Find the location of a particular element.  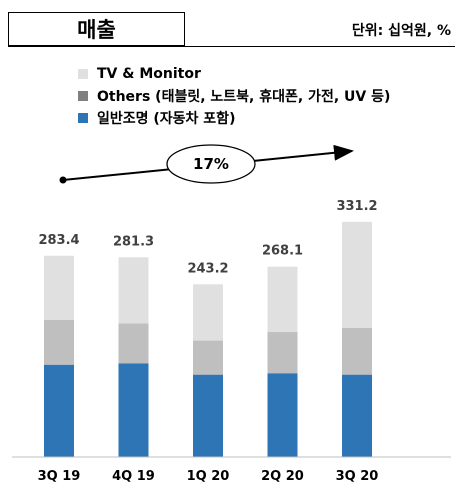

legend-label-others: Others (태블릿, 노트북, 휴대폰, 가전, UV 등) is located at coordinates (244, 97).